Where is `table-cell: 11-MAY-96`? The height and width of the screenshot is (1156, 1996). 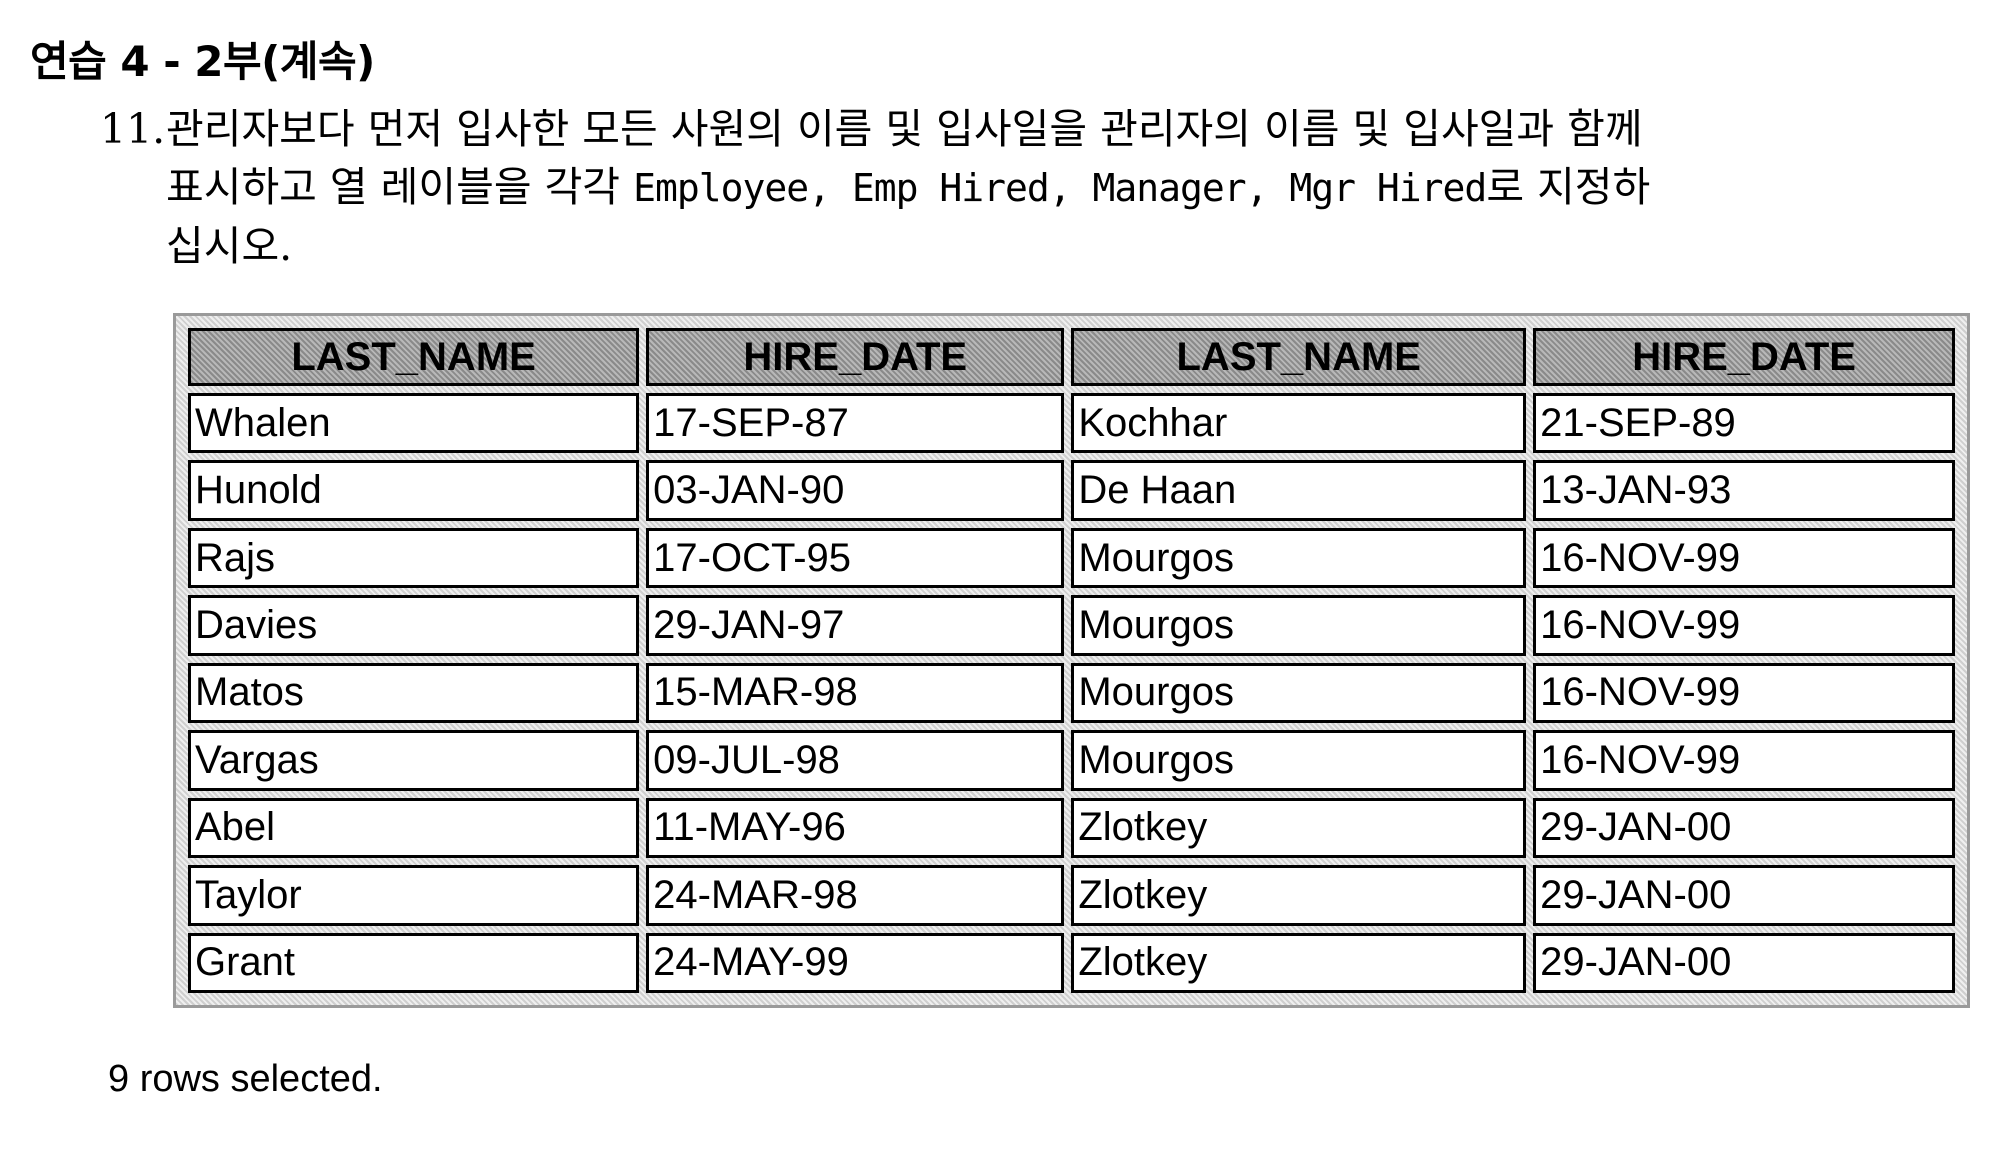
table-cell: 11-MAY-96 is located at coordinates (855, 828).